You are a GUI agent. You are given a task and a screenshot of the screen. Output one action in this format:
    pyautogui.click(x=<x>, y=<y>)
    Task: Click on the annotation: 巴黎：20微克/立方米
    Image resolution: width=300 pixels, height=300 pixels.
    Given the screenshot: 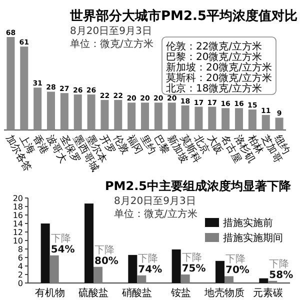 What is the action you would take?
    pyautogui.click(x=214, y=57)
    